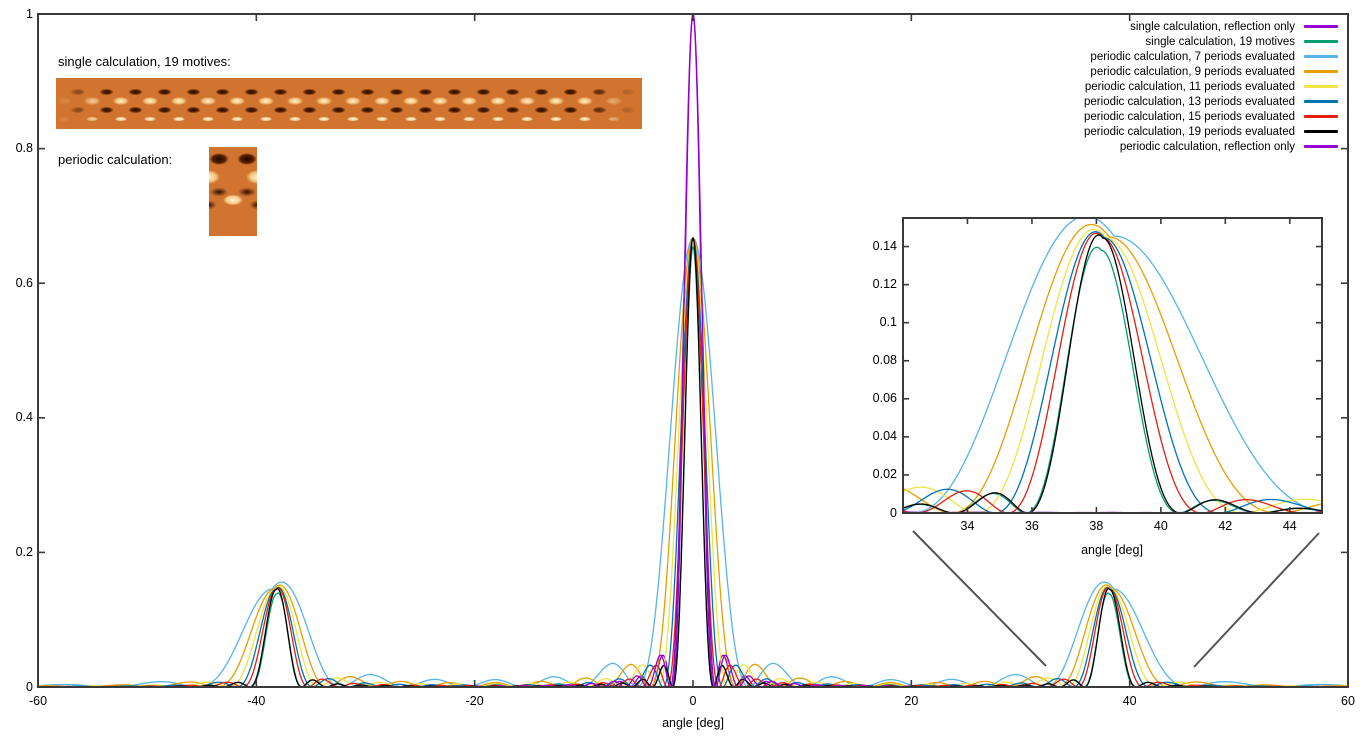 The width and height of the screenshot is (1367, 736). Describe the element at coordinates (1348, 701) in the screenshot. I see `x-tick-label: 60` at that location.